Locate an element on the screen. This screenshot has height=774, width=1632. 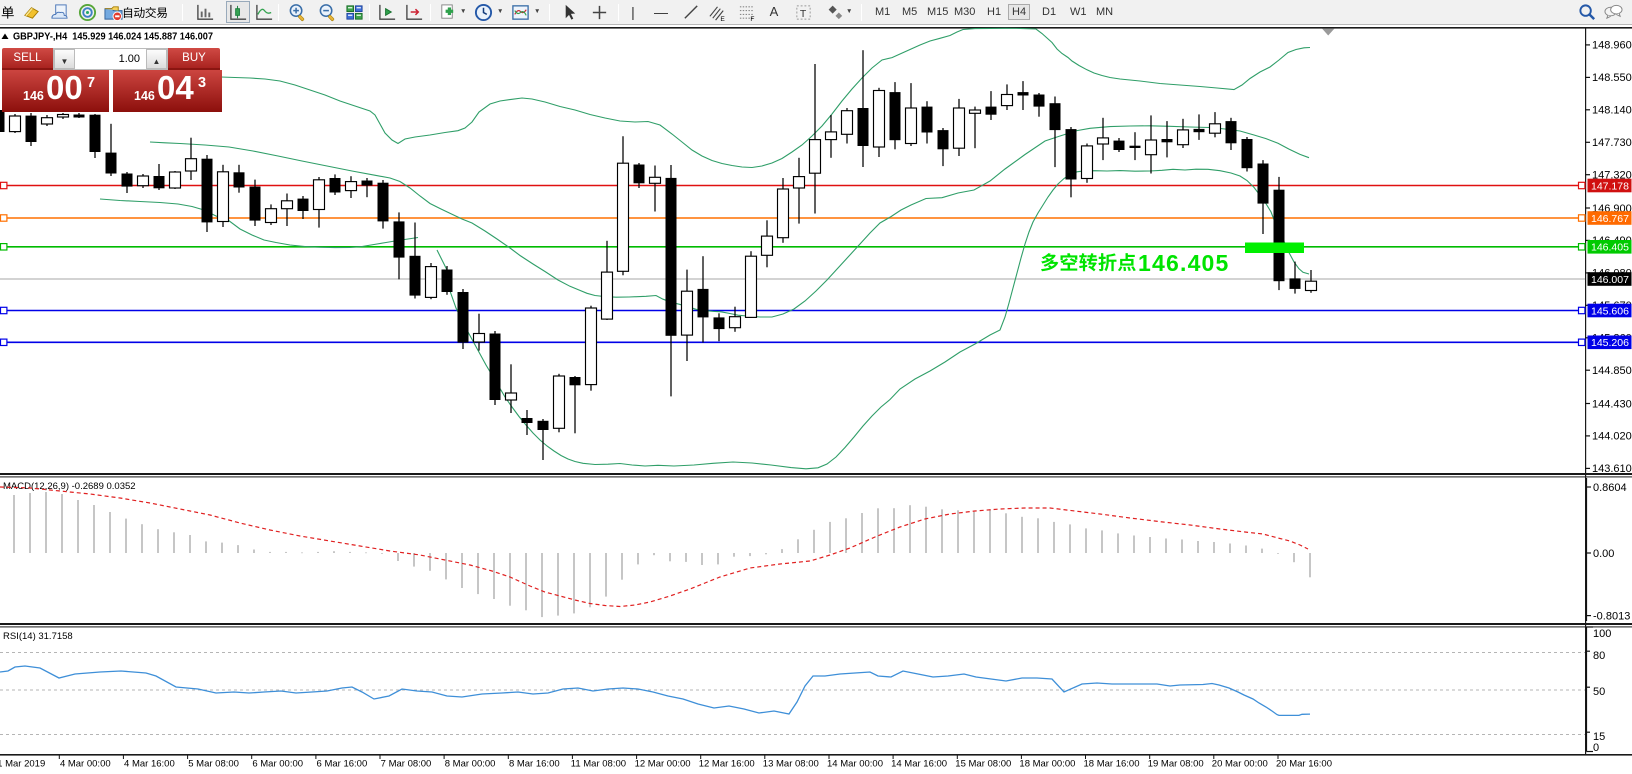
svg-text: 0.00 is located at coordinates (1603, 554).